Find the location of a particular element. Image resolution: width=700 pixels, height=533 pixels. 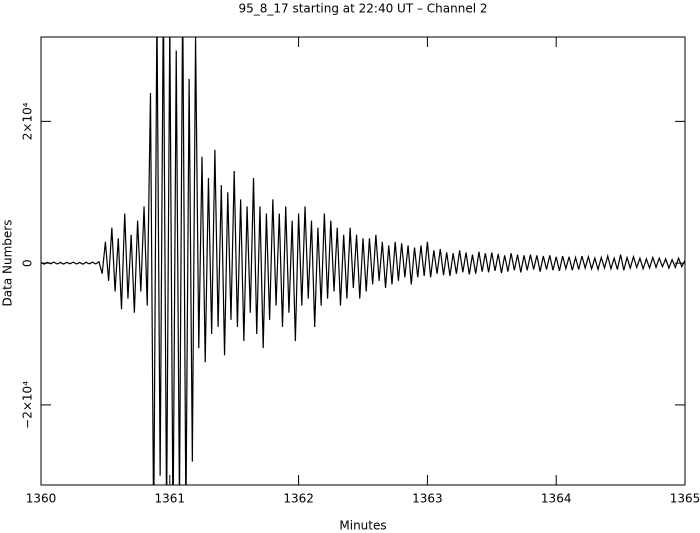

x-tick-label: 1360 is located at coordinates (41, 499).